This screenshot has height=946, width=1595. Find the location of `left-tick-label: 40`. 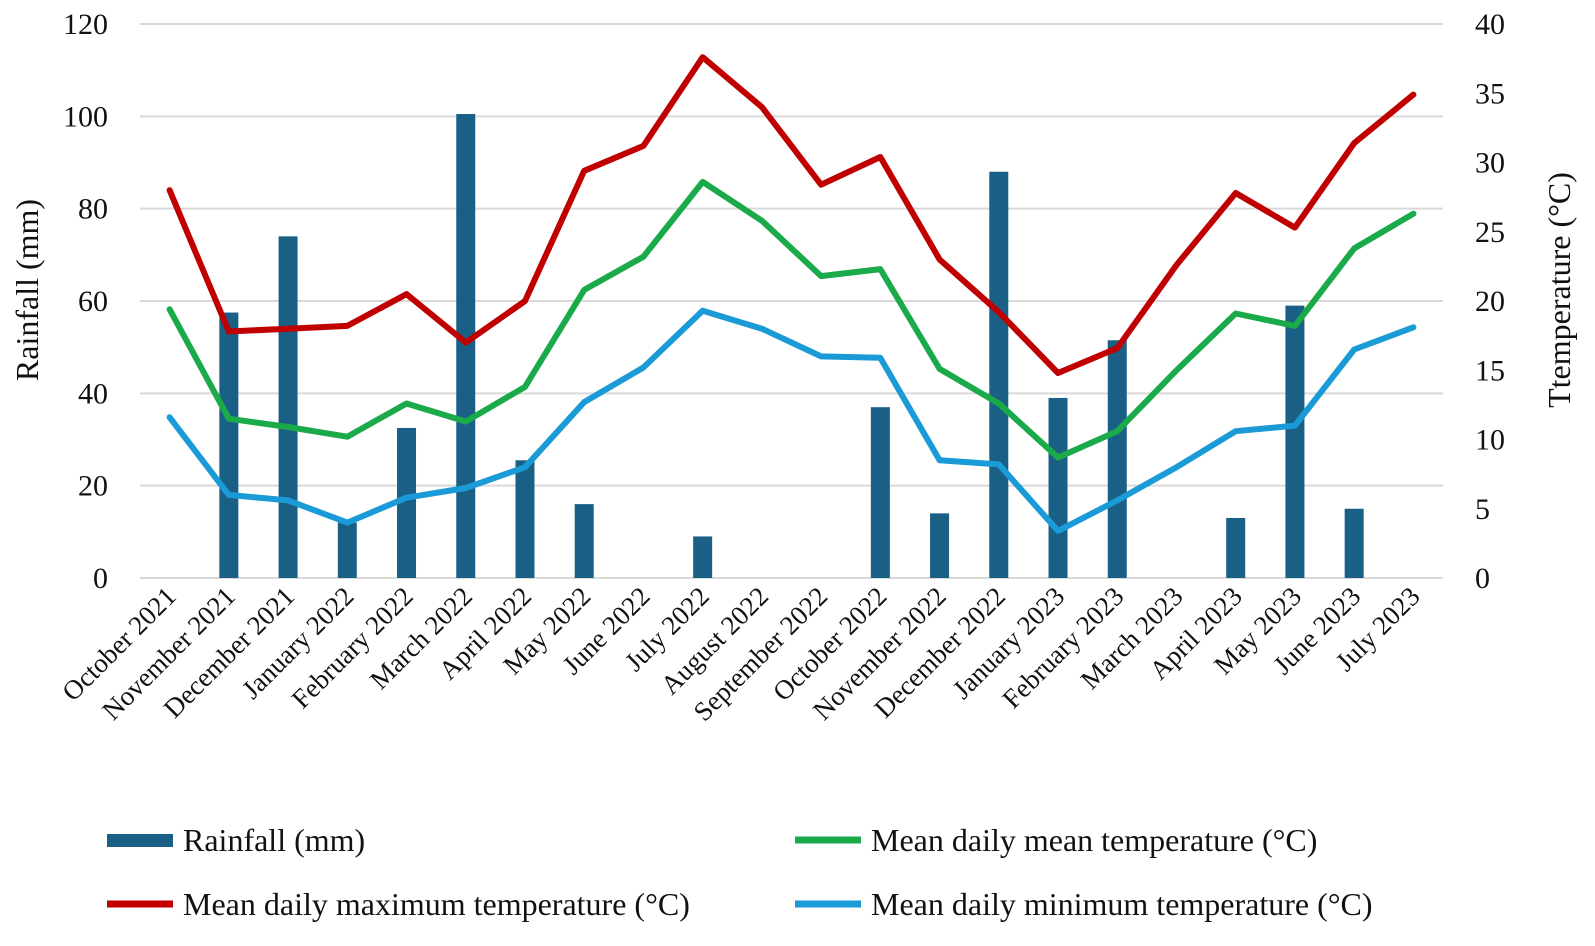

left-tick-label: 40 is located at coordinates (93, 393).